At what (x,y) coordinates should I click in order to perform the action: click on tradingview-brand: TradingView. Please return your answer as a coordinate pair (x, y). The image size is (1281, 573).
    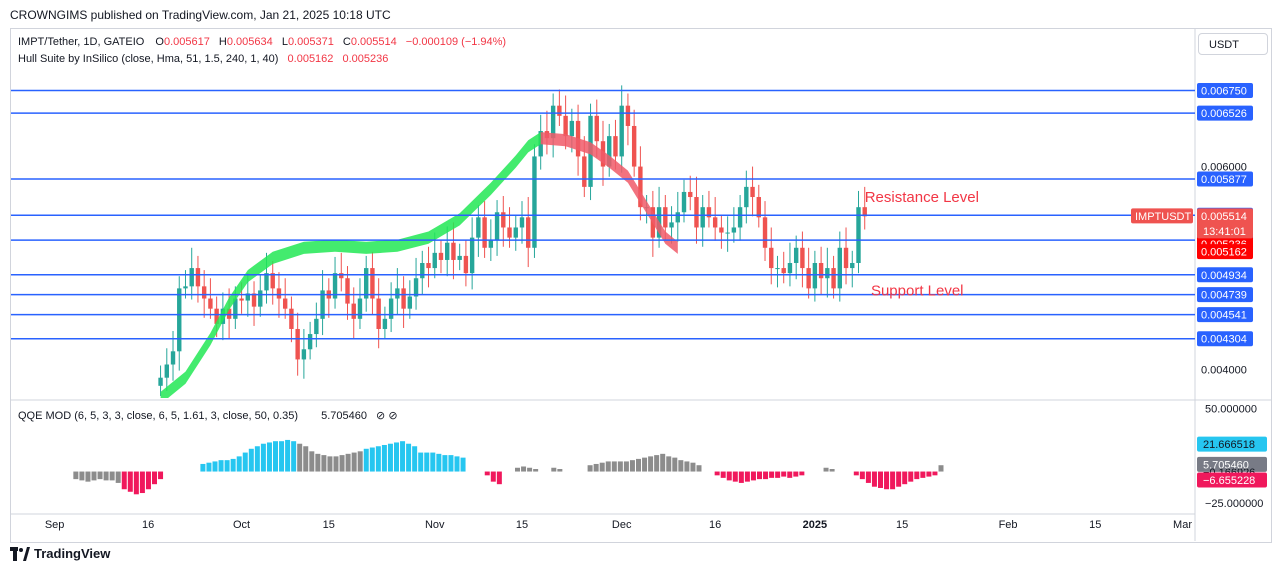
    Looking at the image, I should click on (60, 553).